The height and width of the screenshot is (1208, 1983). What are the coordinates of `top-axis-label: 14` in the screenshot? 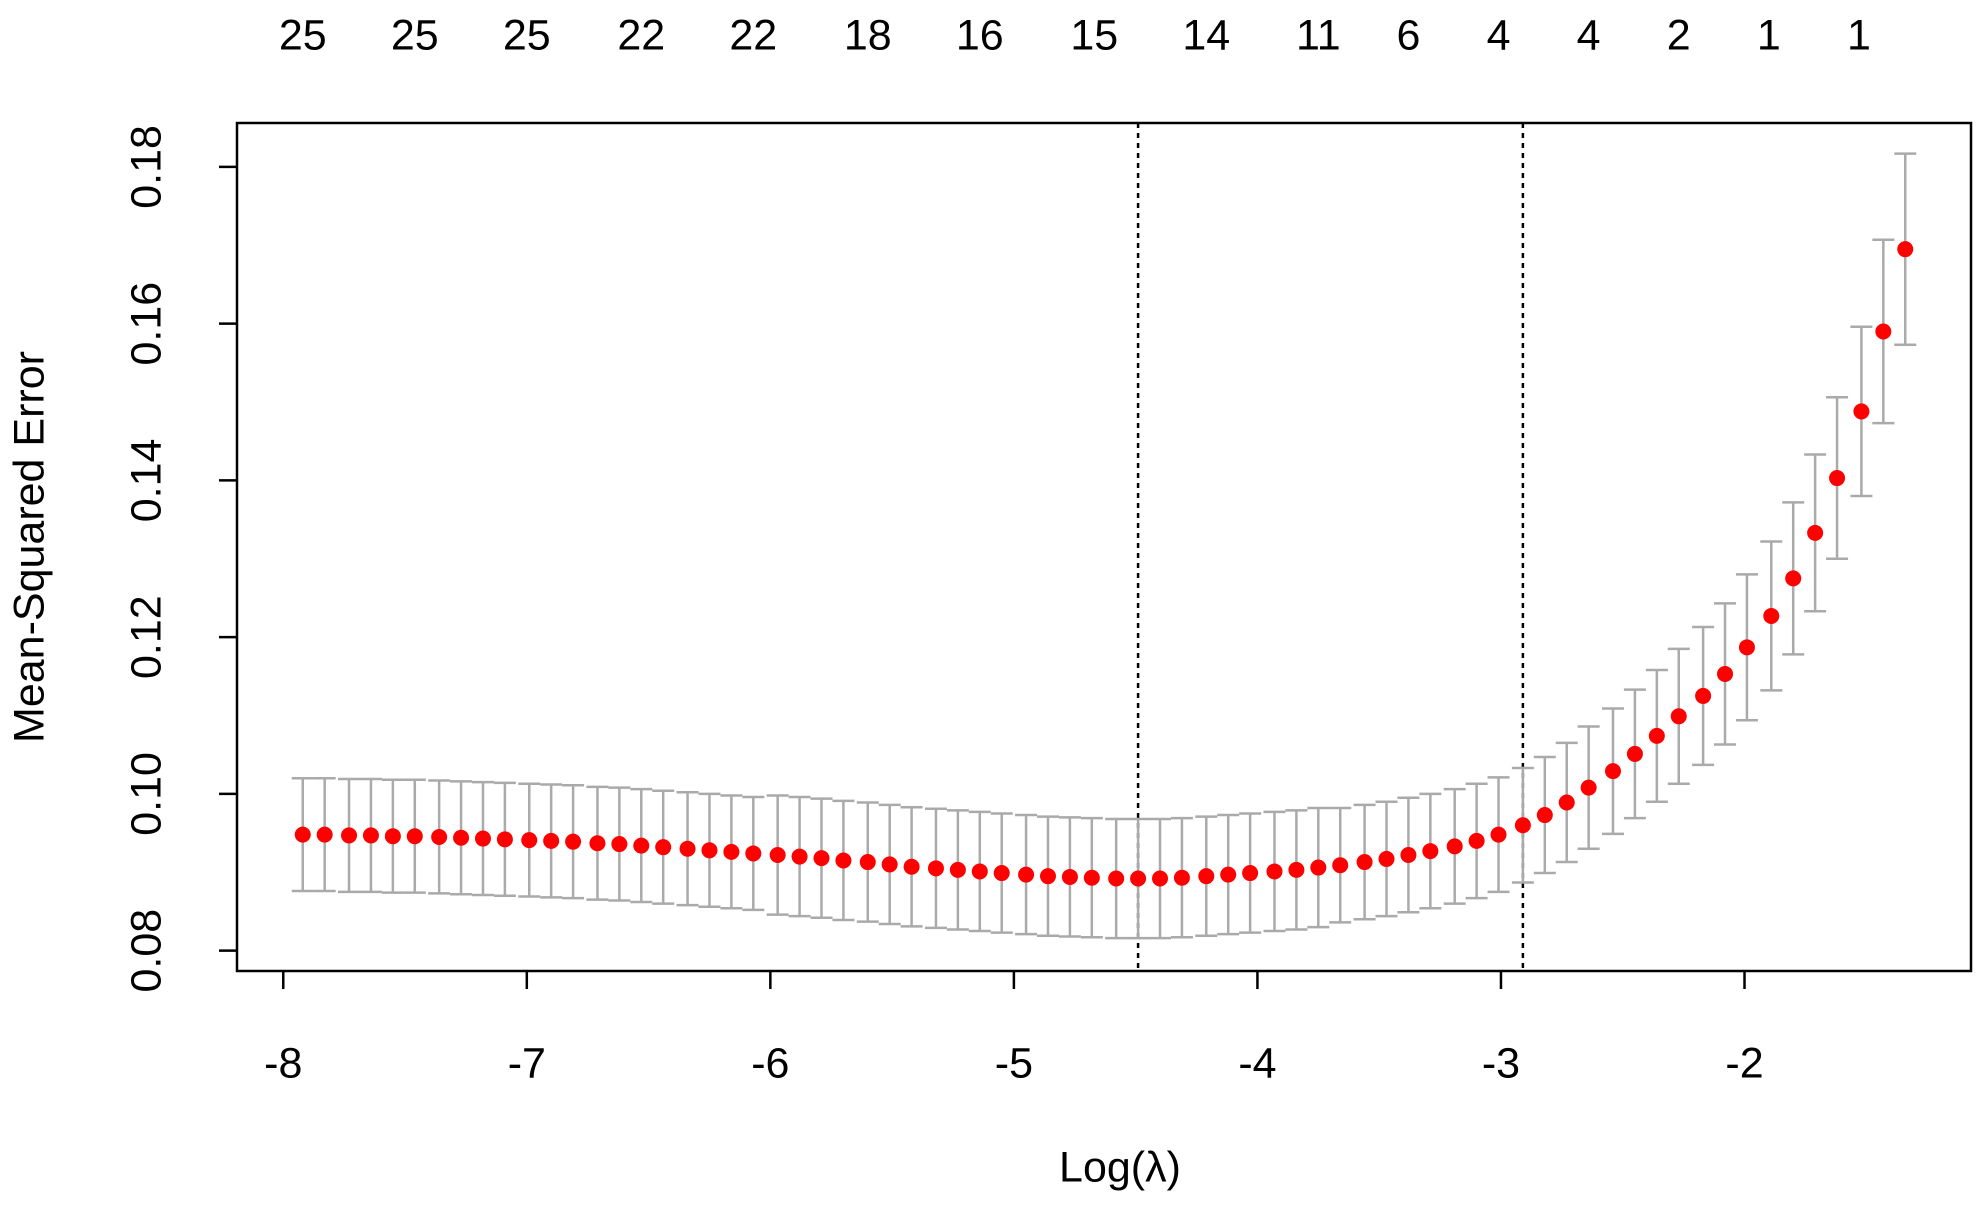 It's located at (1206, 35).